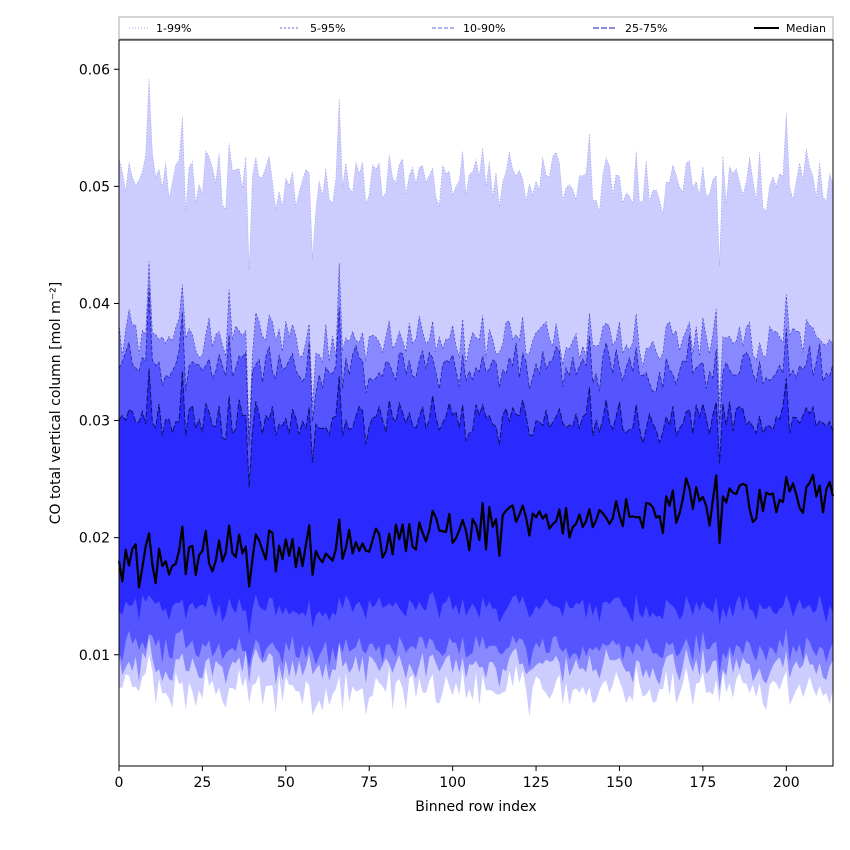 This screenshot has height=850, width=850. What do you see at coordinates (94, 304) in the screenshot?
I see `y-tick-label: 0.04` at bounding box center [94, 304].